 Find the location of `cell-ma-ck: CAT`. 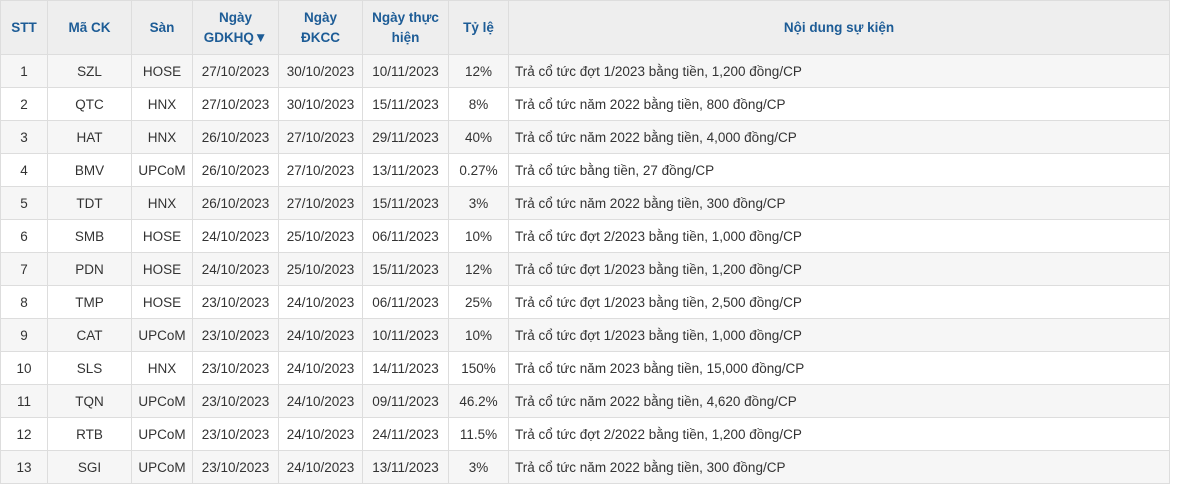

cell-ma-ck: CAT is located at coordinates (89, 335).